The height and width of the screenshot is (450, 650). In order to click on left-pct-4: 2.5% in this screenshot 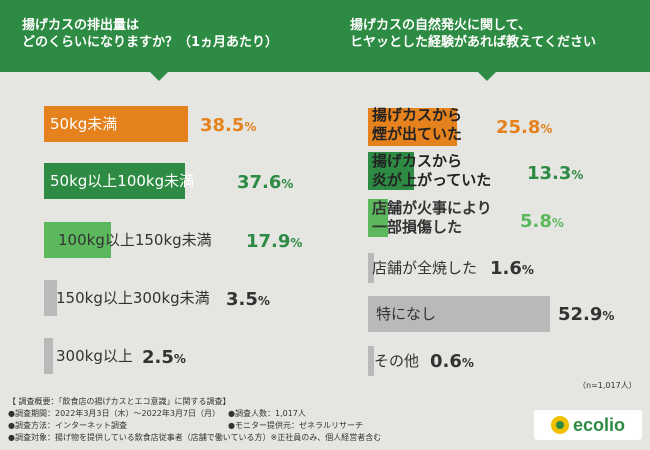, I will do `click(164, 357)`.